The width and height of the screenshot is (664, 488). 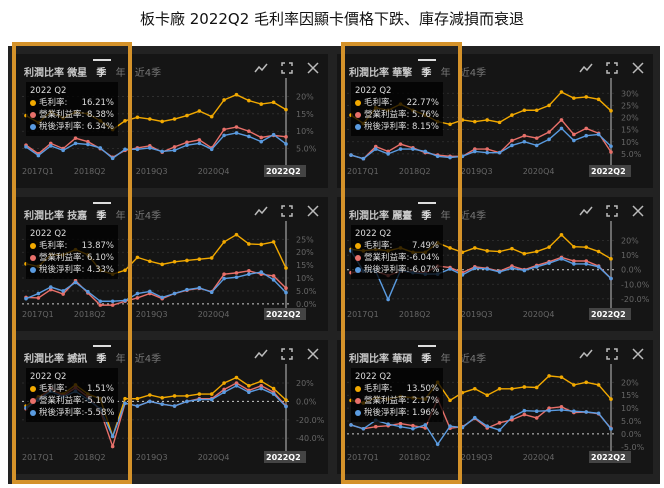 I want to click on tooltip-value: 1.51%, so click(x=100, y=389).